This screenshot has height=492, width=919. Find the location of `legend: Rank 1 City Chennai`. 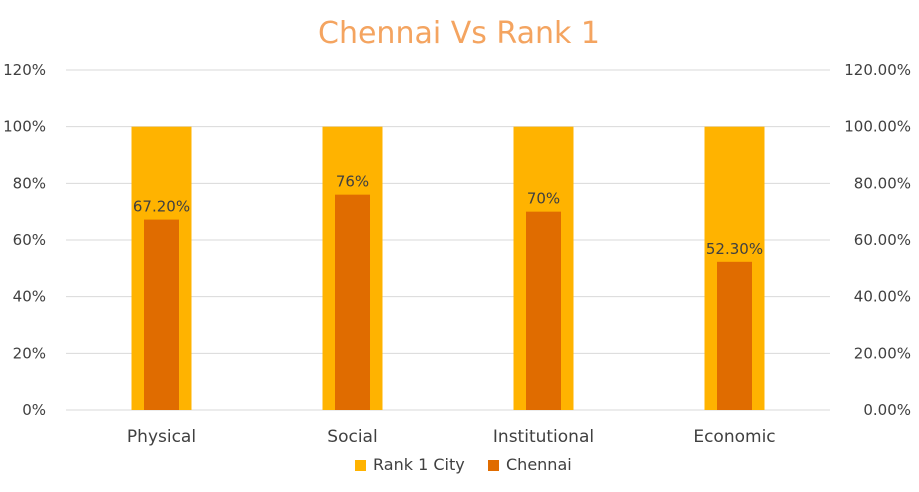

legend: Rank 1 City Chennai is located at coordinates (463, 464).